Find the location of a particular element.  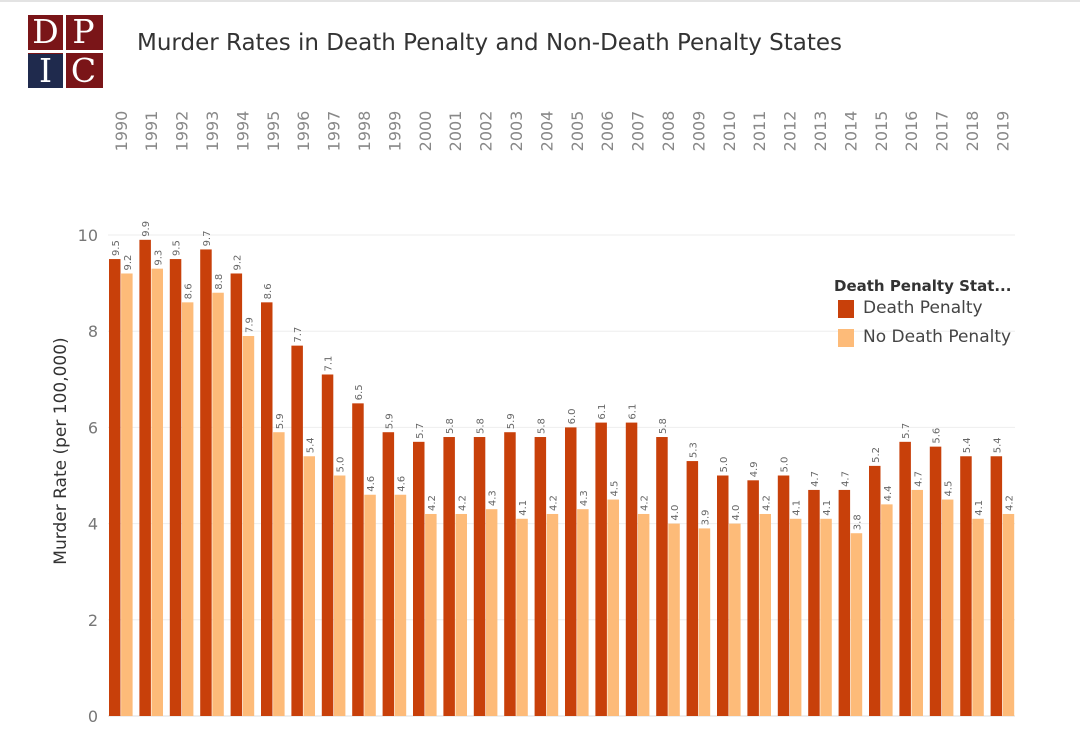

bar-death-penalty-2019 is located at coordinates (996, 586).